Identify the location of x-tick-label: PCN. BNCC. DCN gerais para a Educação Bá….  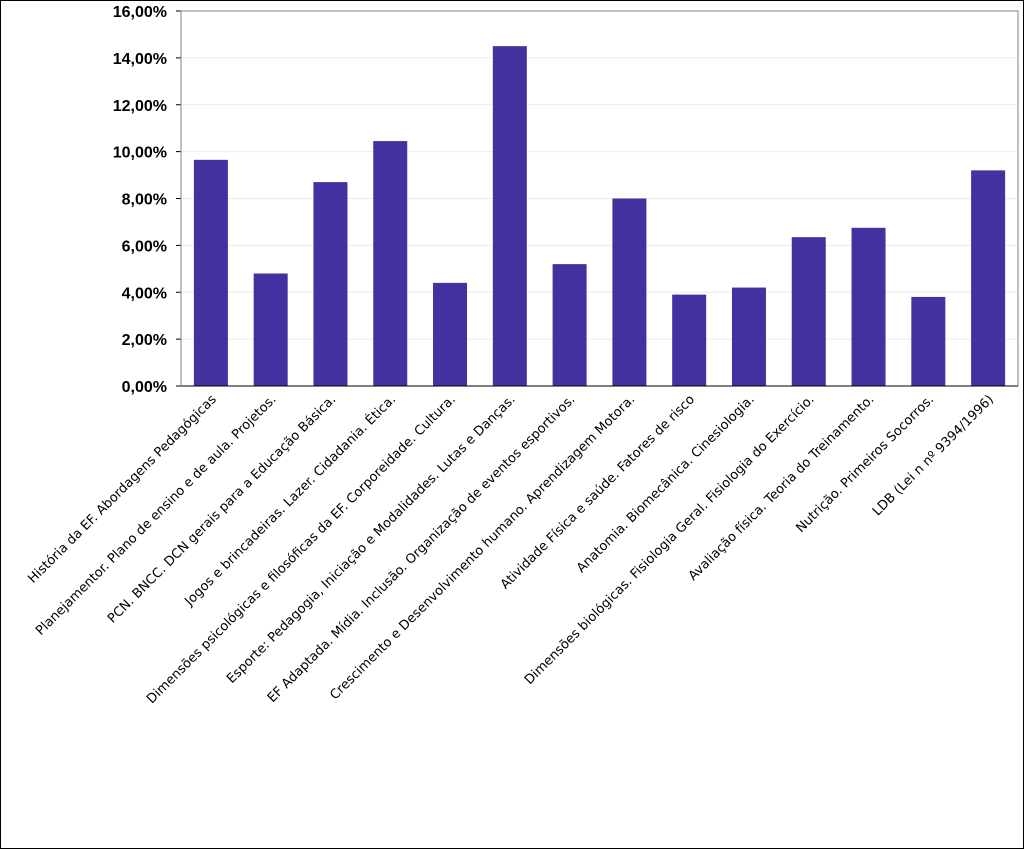
(222, 509).